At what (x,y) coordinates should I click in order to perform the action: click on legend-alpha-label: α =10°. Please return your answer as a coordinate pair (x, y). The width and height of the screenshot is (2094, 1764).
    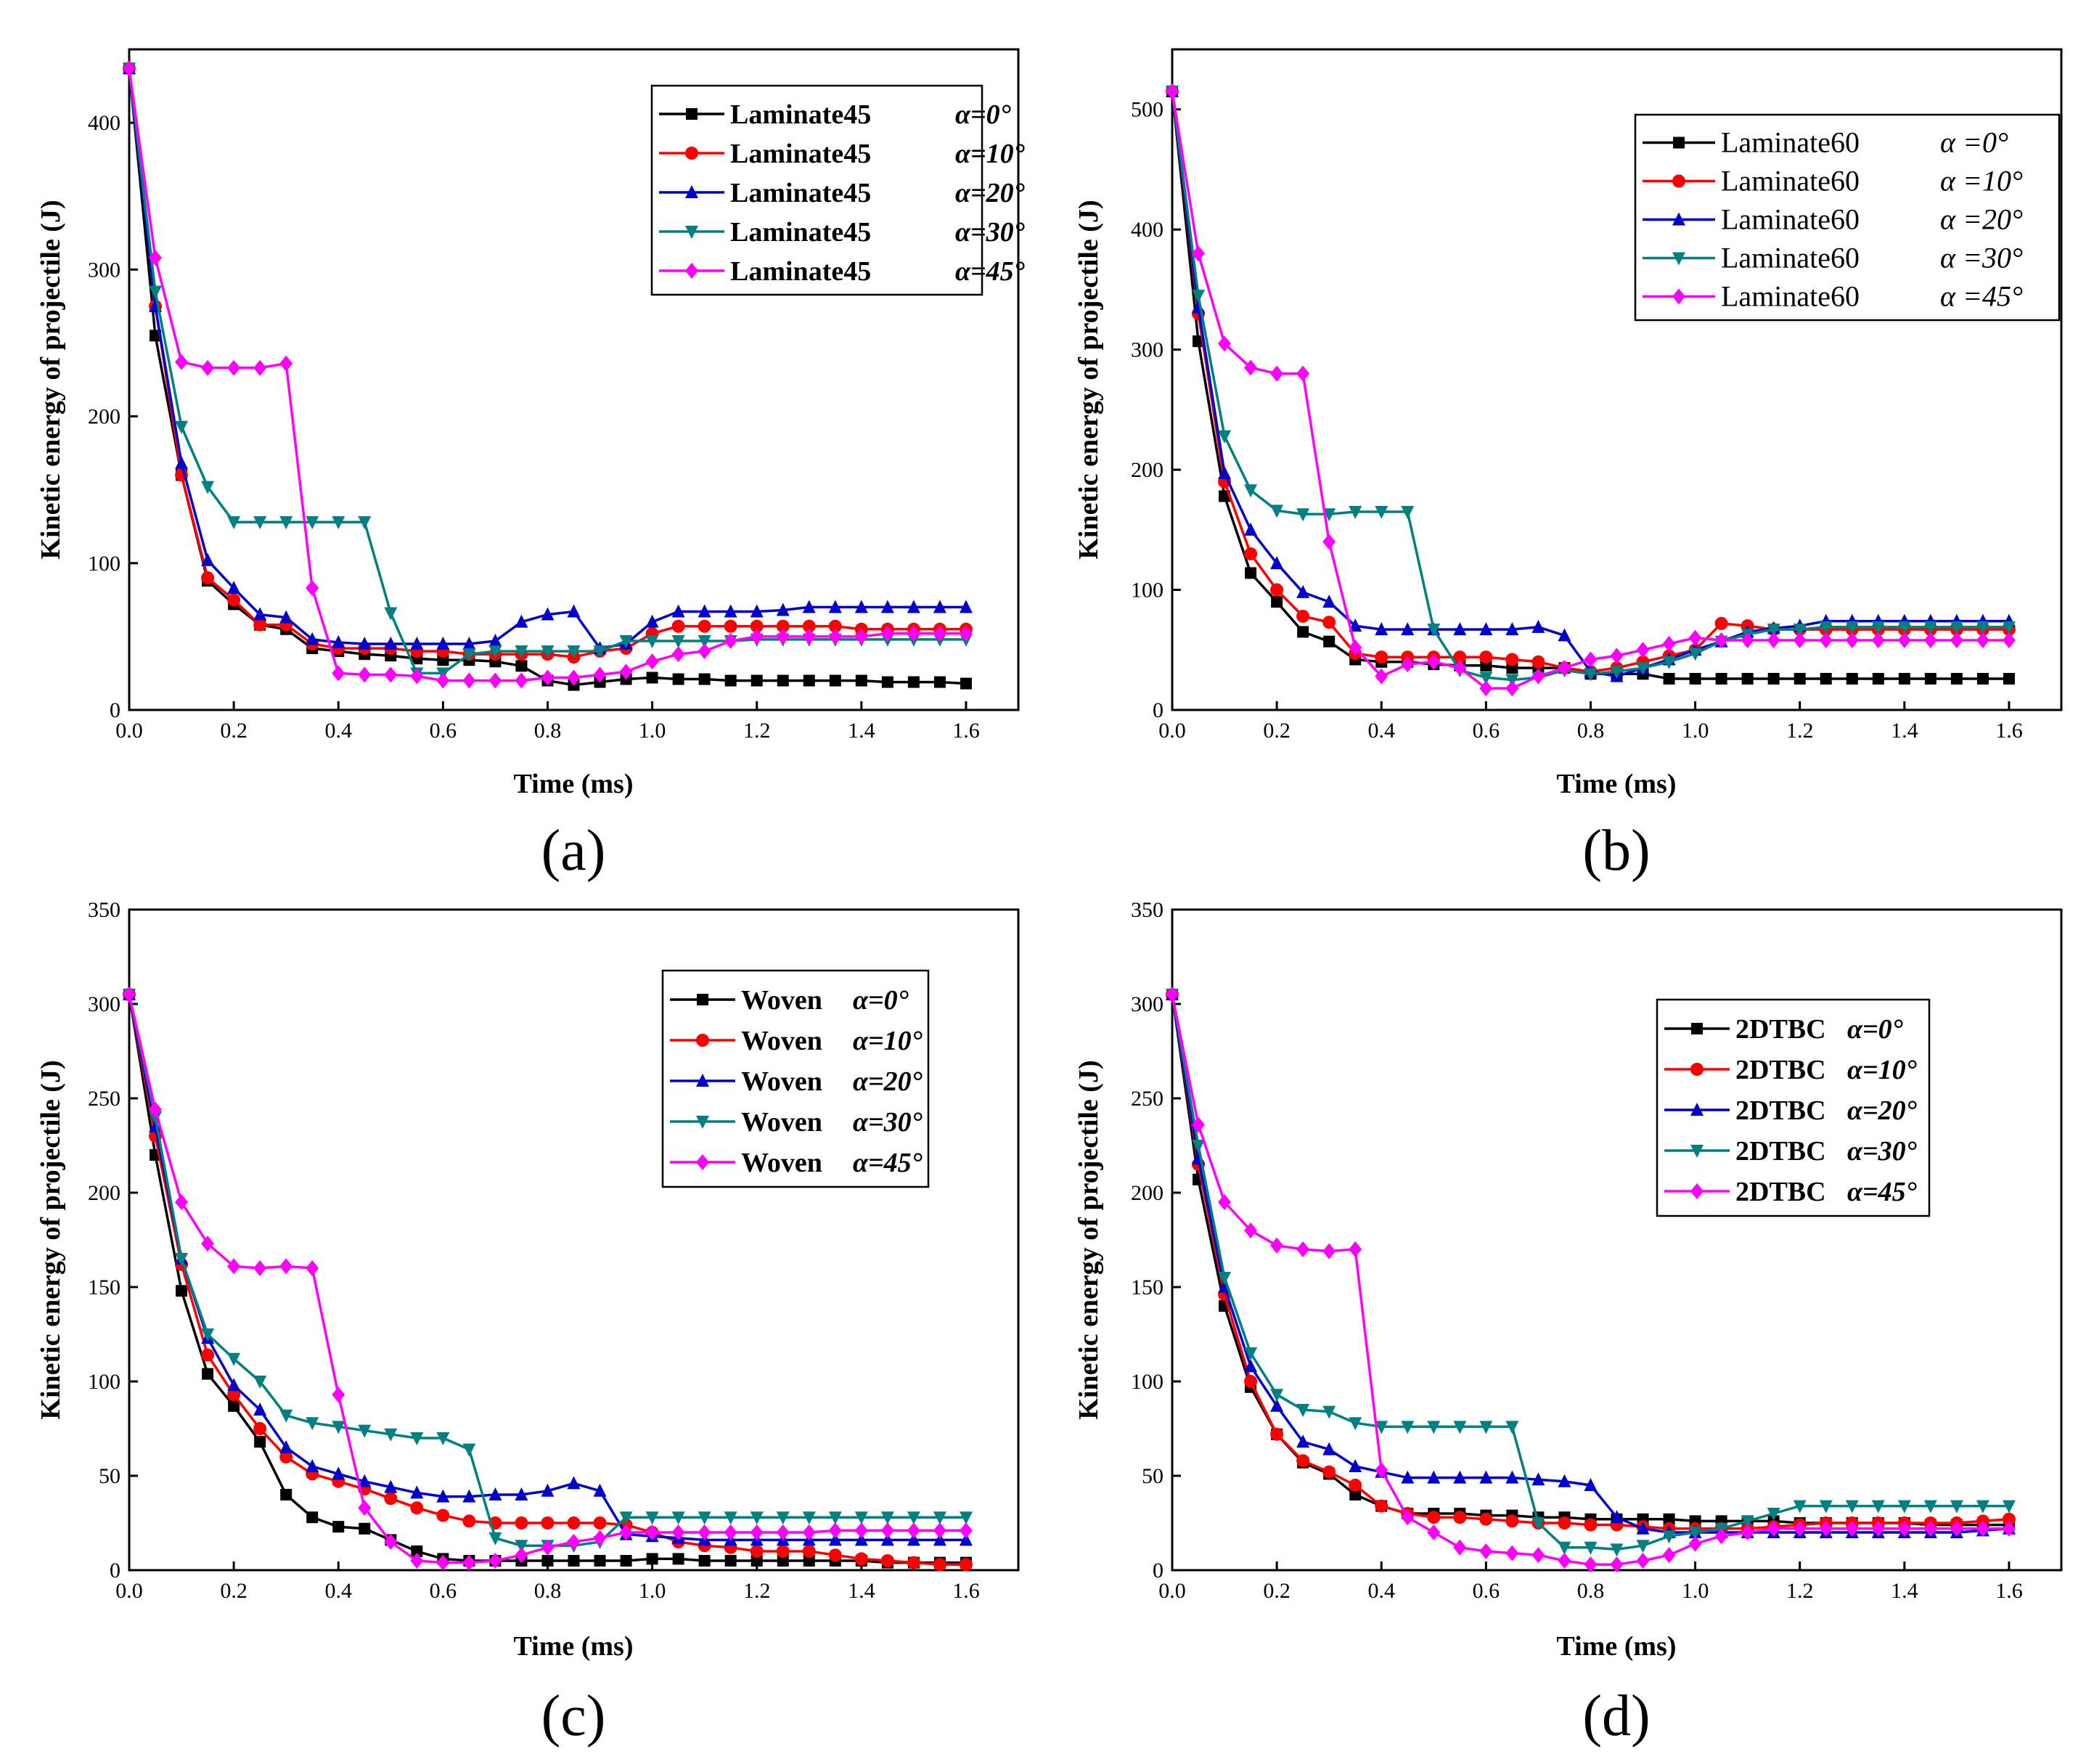
    Looking at the image, I should click on (1981, 181).